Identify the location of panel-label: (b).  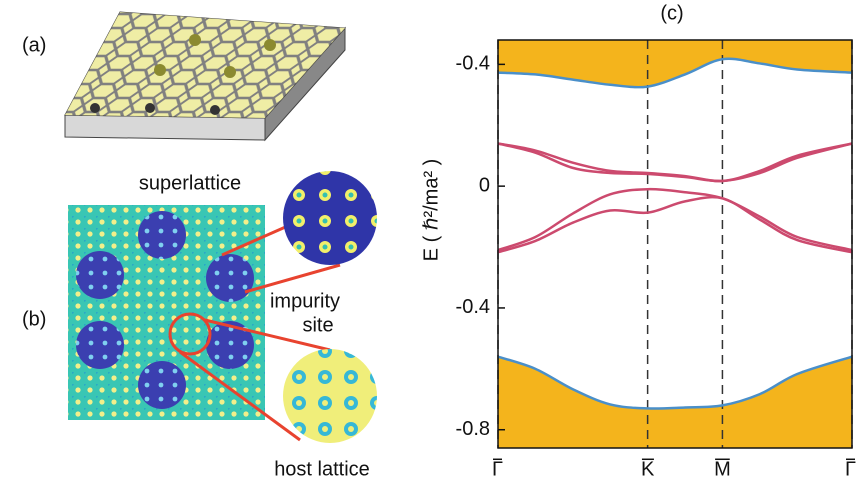
(34, 319).